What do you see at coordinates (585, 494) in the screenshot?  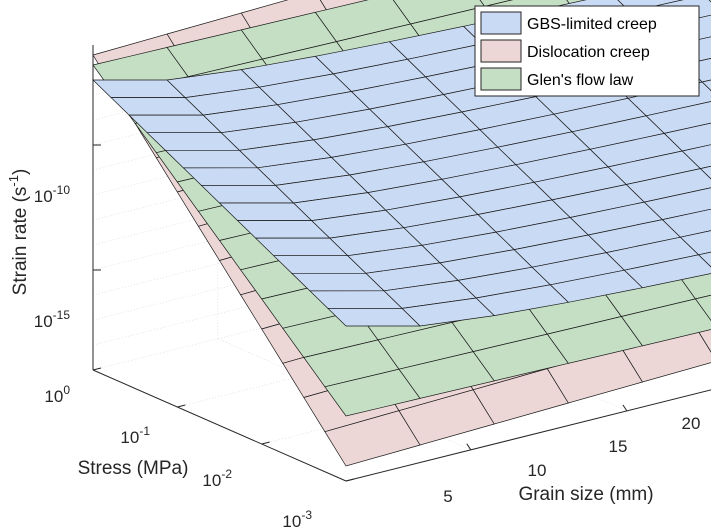 I see `x-axis-label: Grain size (mm)` at bounding box center [585, 494].